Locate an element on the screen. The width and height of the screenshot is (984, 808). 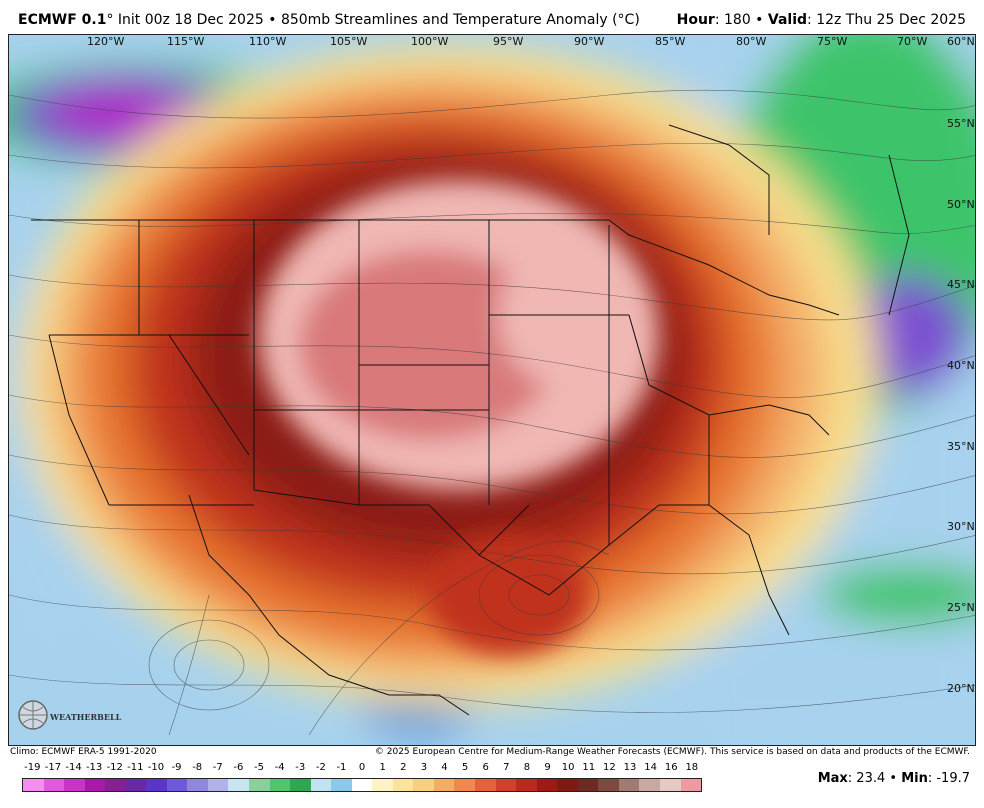
scale-label: -8 is located at coordinates (197, 767).